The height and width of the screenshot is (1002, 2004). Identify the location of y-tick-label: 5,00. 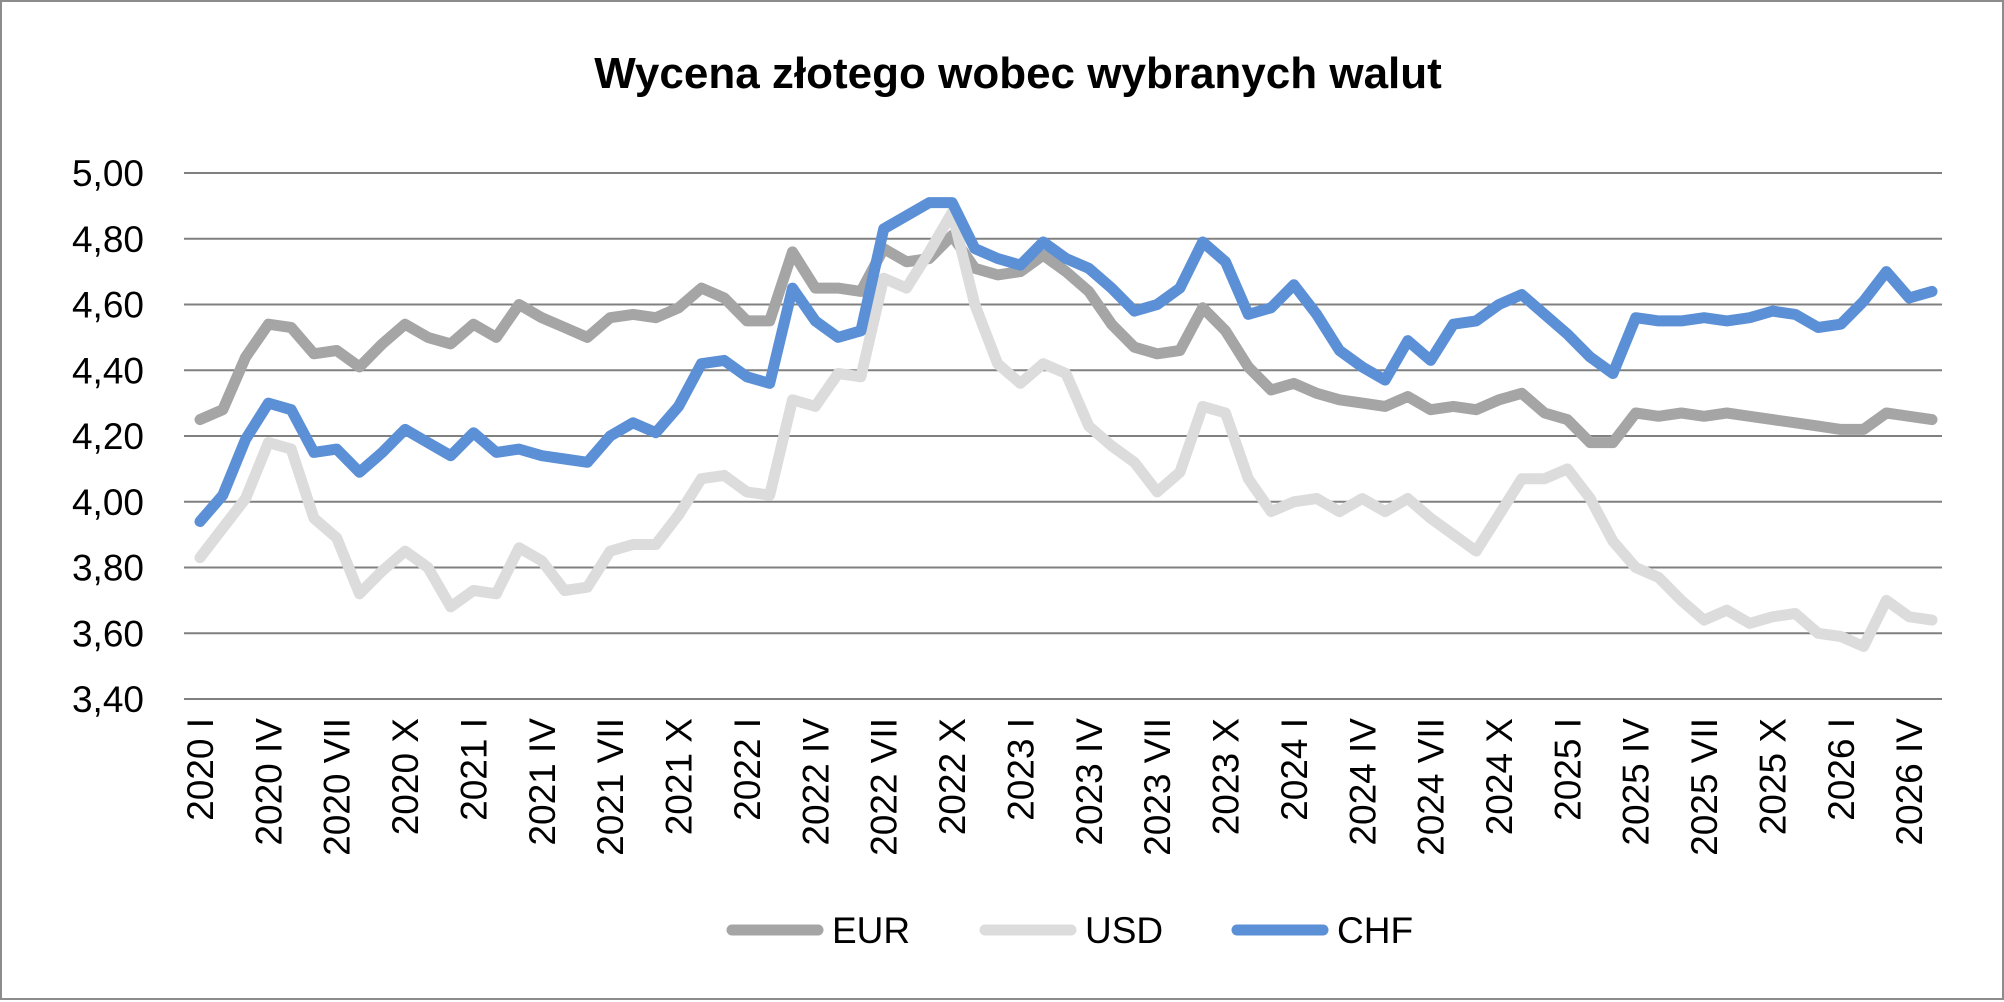
(108, 173).